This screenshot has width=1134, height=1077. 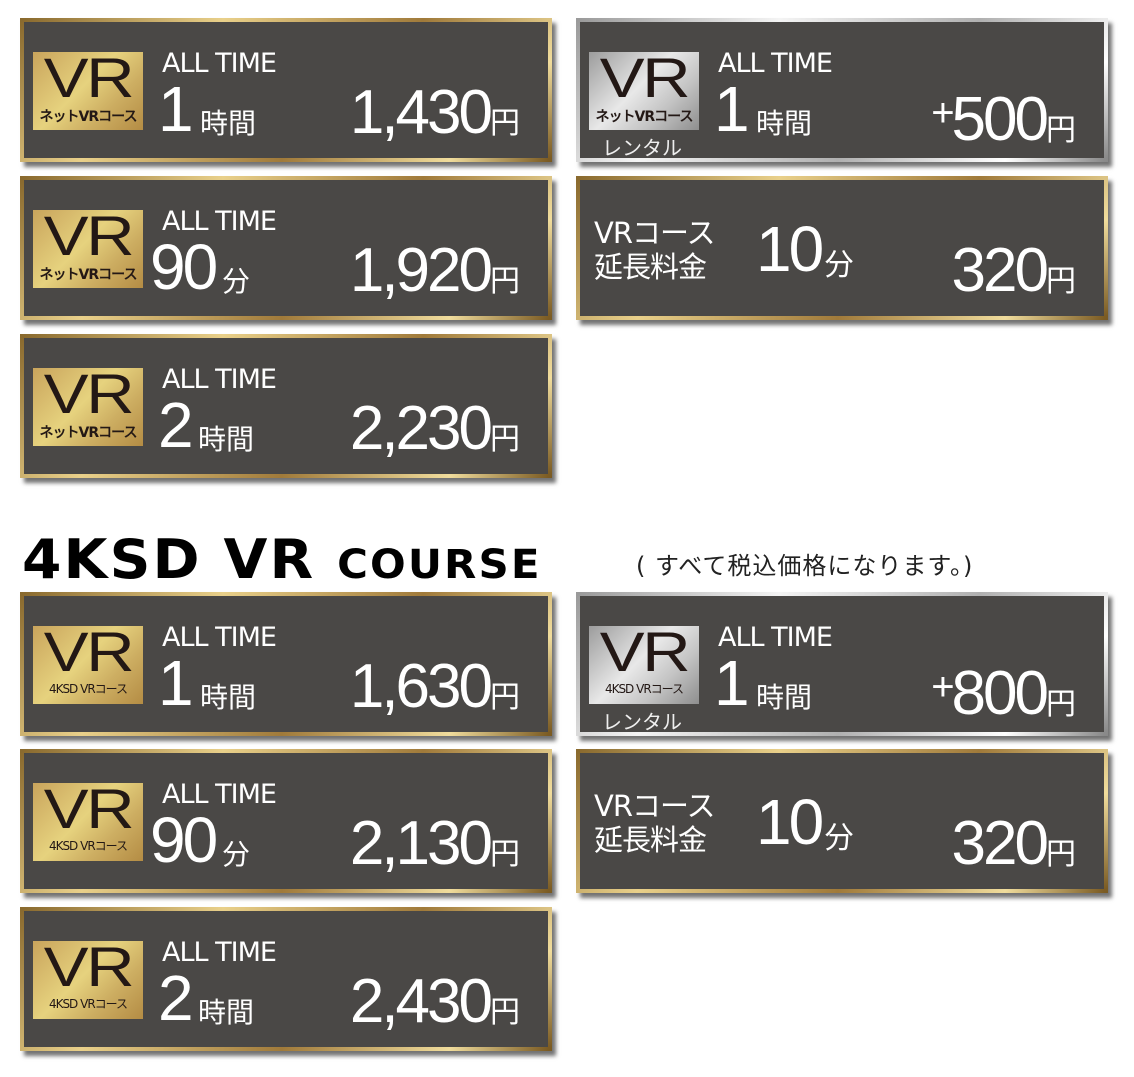 I want to click on price-card-net-1h: VR ネットVRコース ALL TIME 1 時間 1,430円, so click(x=286, y=90).